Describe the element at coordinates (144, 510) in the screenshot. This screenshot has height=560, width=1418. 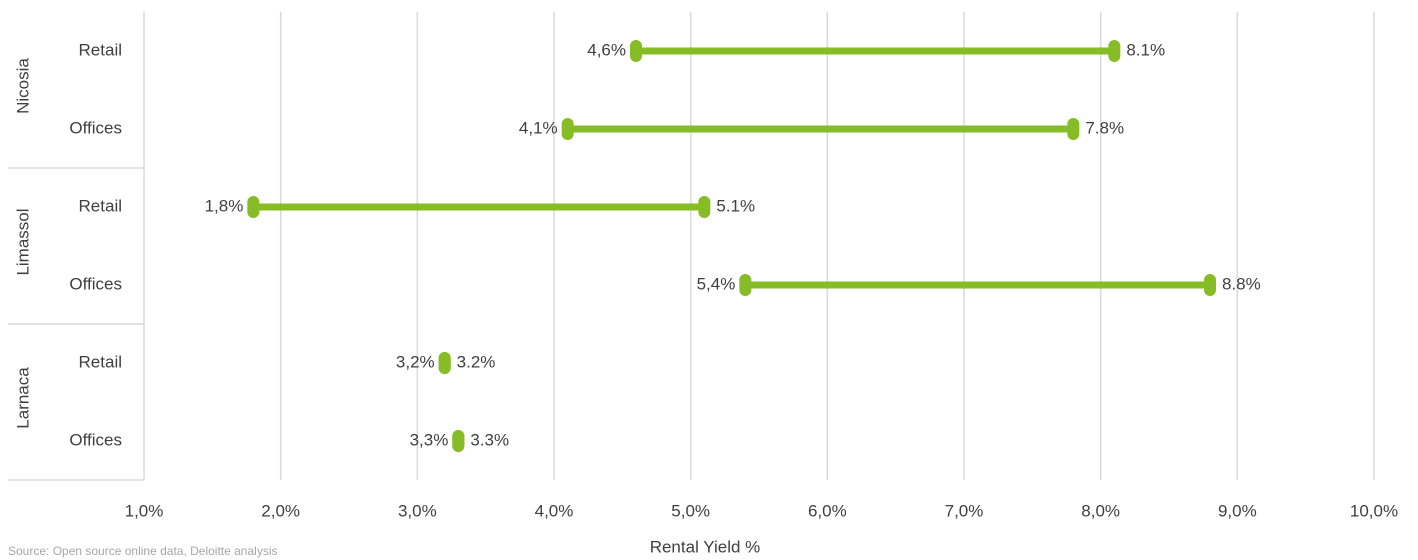
I see `x-tick-label: 1,0%` at that location.